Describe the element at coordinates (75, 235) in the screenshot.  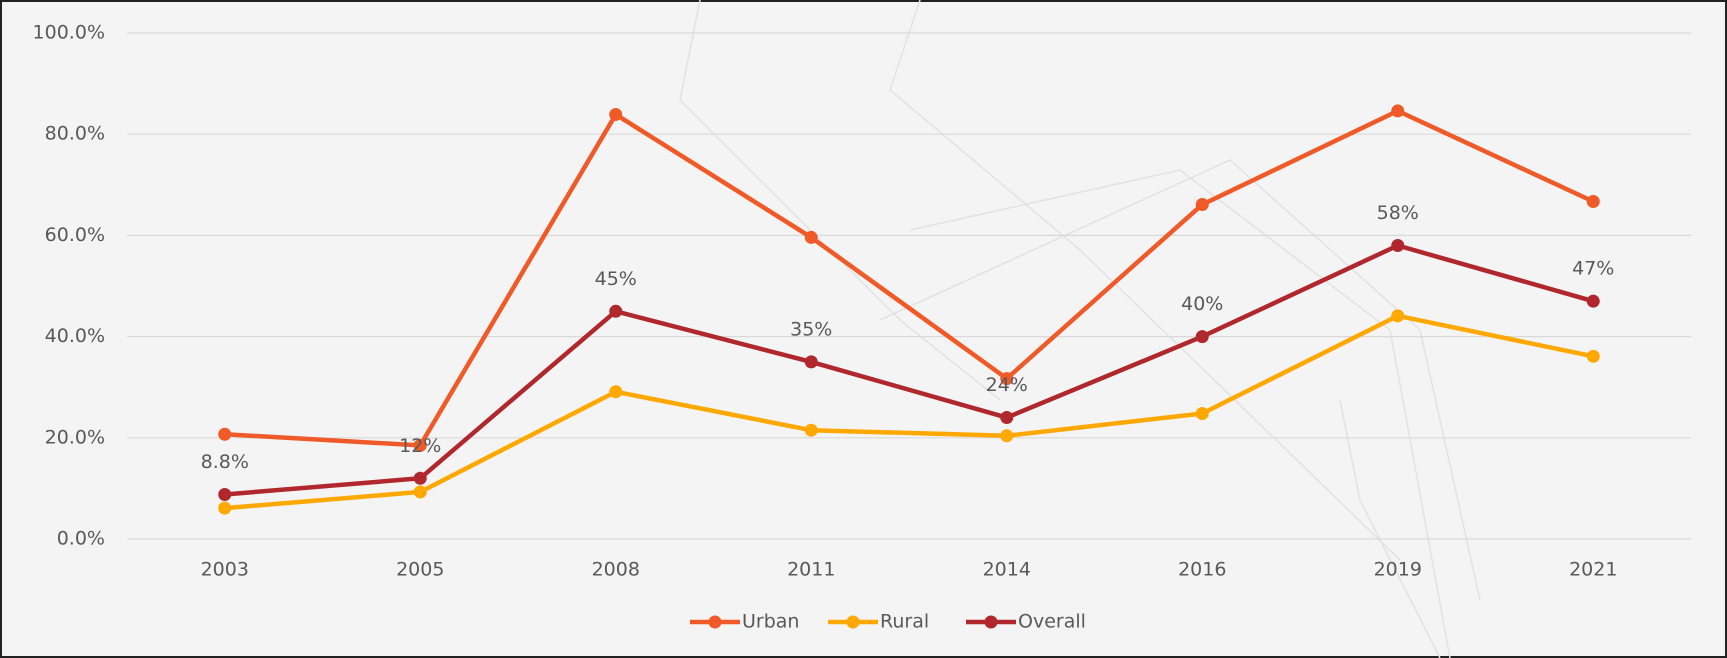
I see `y-tick-label: 60.0%` at that location.